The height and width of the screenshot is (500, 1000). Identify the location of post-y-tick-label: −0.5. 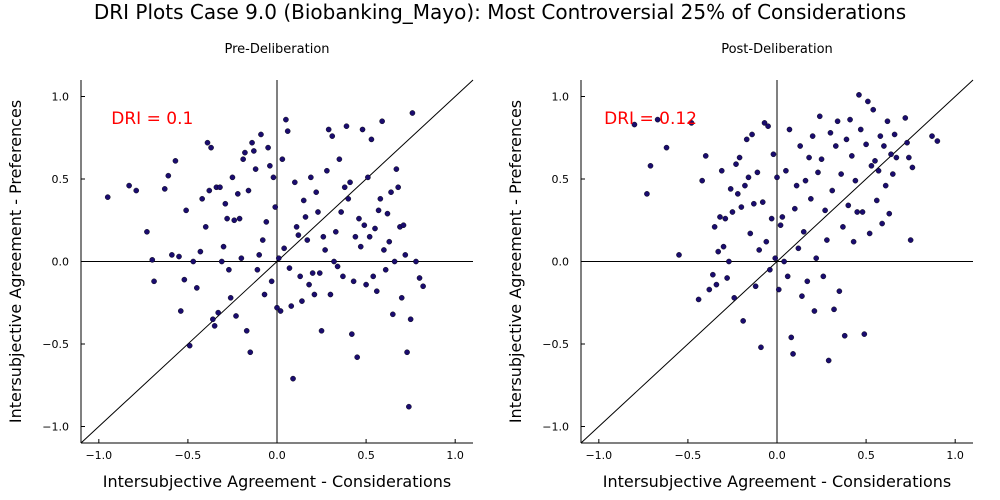
(555, 344).